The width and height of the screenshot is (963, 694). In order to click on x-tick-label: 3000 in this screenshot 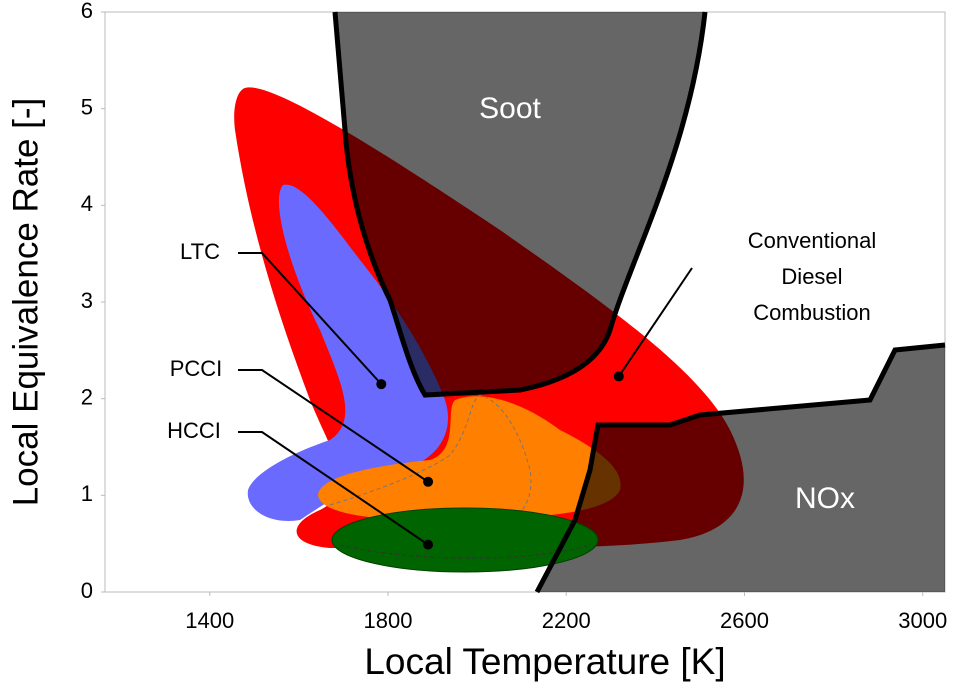, I will do `click(922, 620)`.